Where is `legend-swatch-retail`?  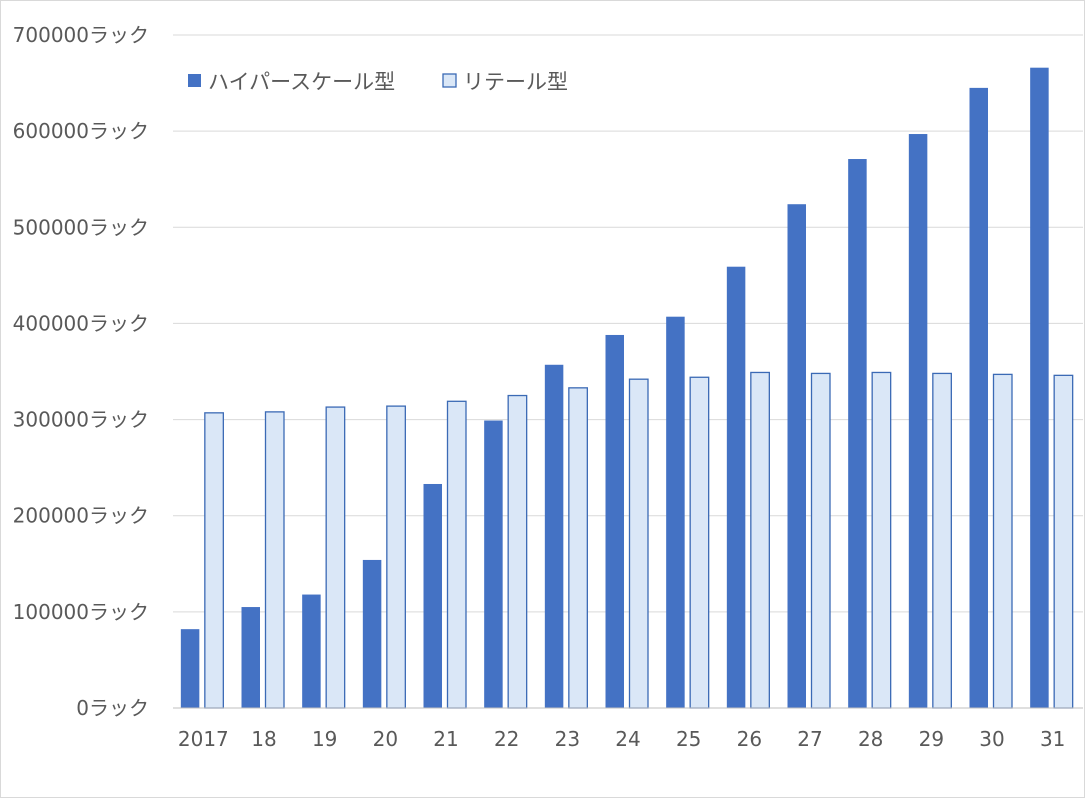
legend-swatch-retail is located at coordinates (449, 80).